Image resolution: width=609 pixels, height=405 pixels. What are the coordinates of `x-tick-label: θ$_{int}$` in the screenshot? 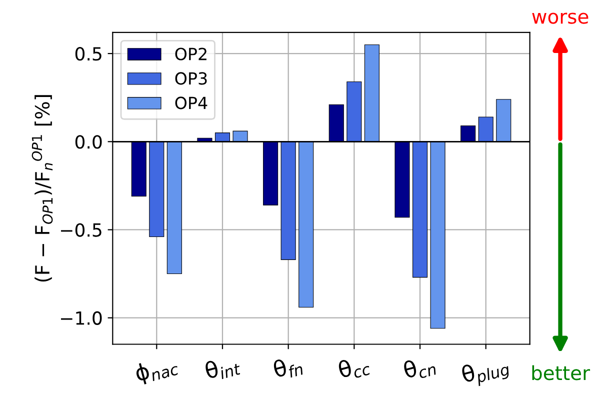 It's located at (223, 368).